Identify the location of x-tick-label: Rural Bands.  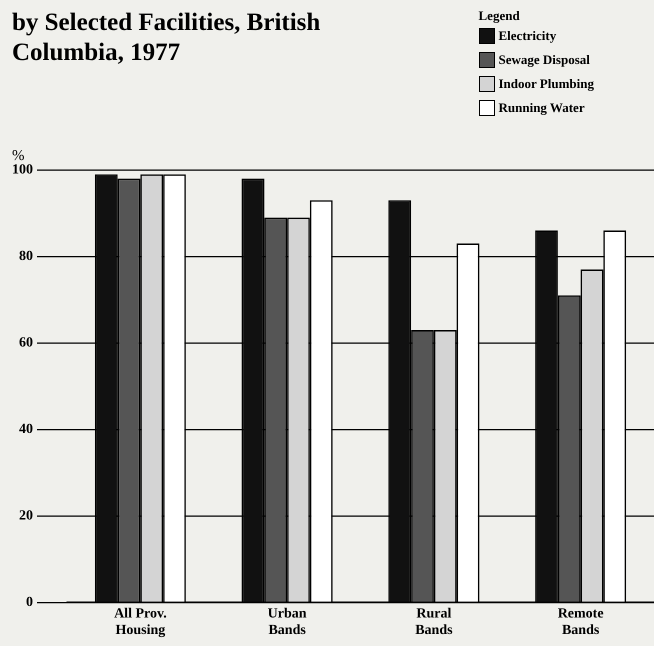
(434, 622).